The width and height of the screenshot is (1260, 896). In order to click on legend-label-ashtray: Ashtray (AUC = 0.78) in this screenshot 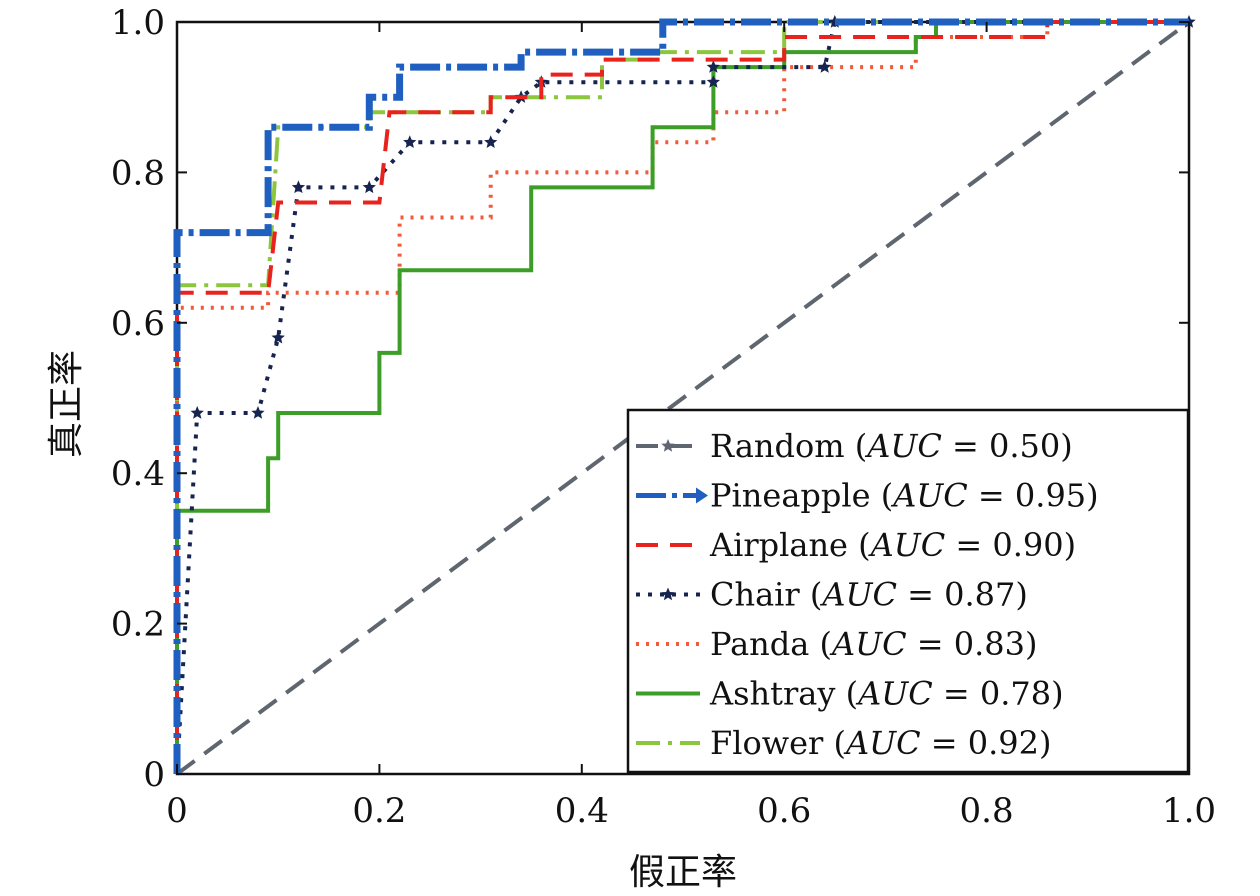, I will do `click(886, 694)`.